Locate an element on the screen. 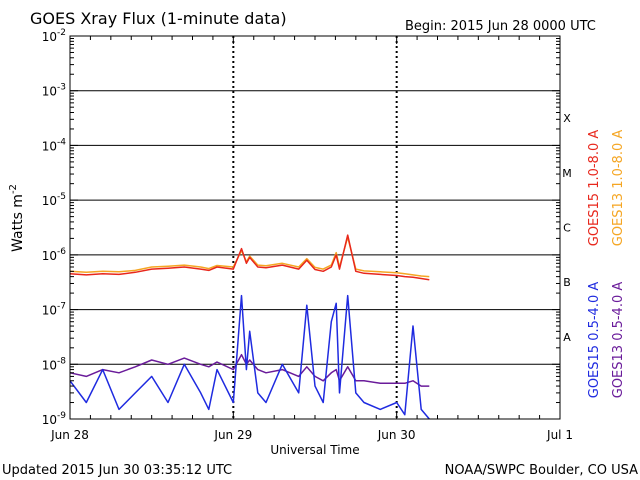 The width and height of the screenshot is (640, 480). y-tick-label: 10⁻⁷ is located at coordinates (54, 310).